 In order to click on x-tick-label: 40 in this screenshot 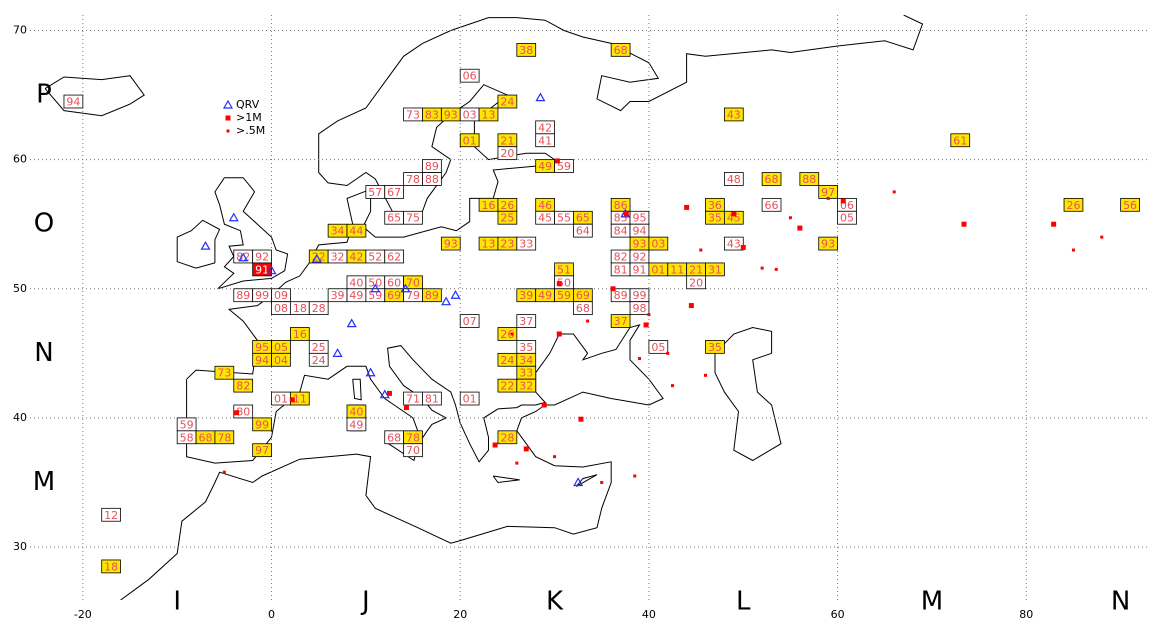, I will do `click(649, 614)`.